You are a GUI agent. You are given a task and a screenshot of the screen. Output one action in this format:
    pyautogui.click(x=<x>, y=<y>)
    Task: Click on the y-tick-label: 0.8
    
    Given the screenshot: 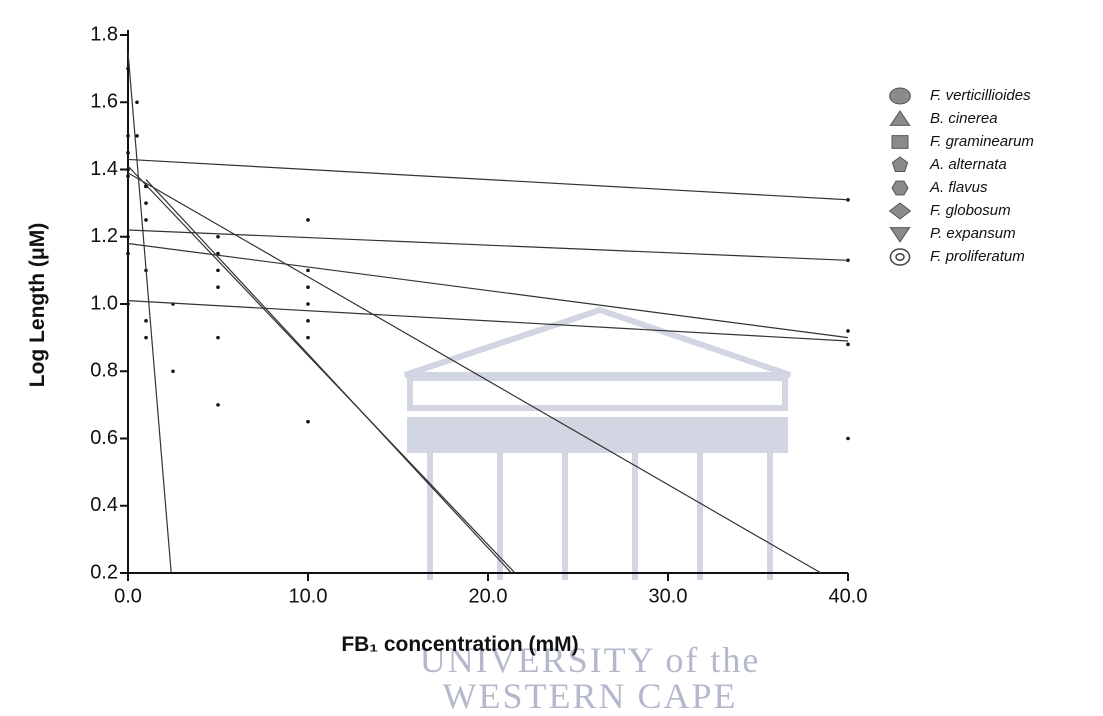 What is the action you would take?
    pyautogui.click(x=104, y=371)
    